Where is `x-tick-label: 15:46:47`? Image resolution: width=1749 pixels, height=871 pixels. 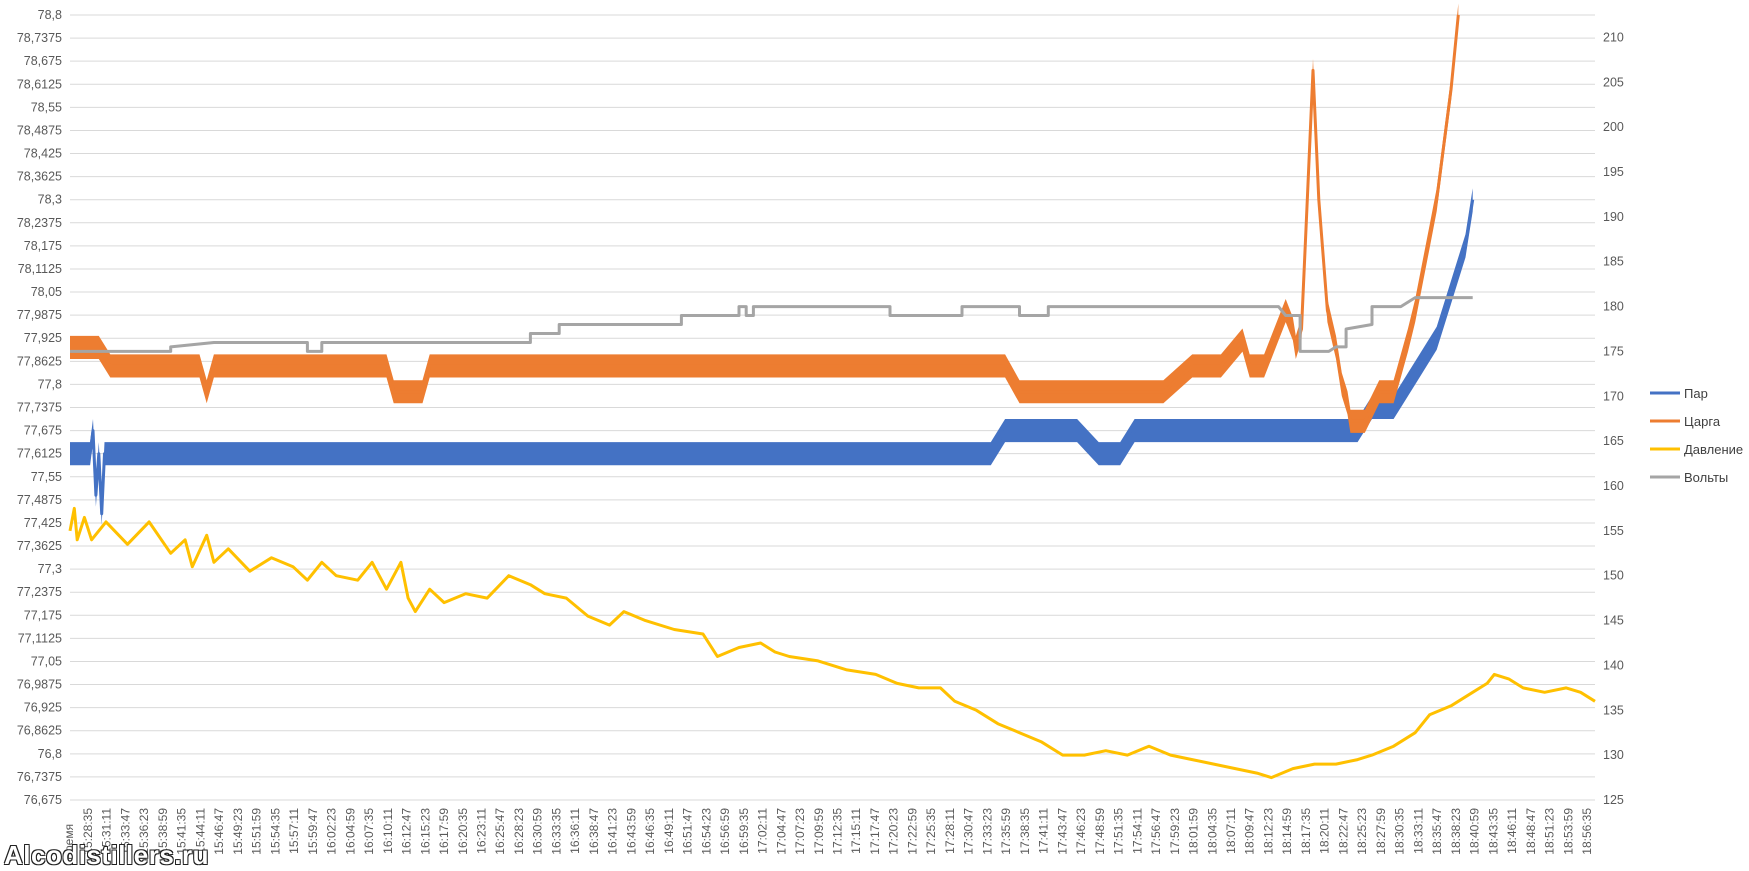 x-tick-label: 15:46:47 is located at coordinates (219, 831).